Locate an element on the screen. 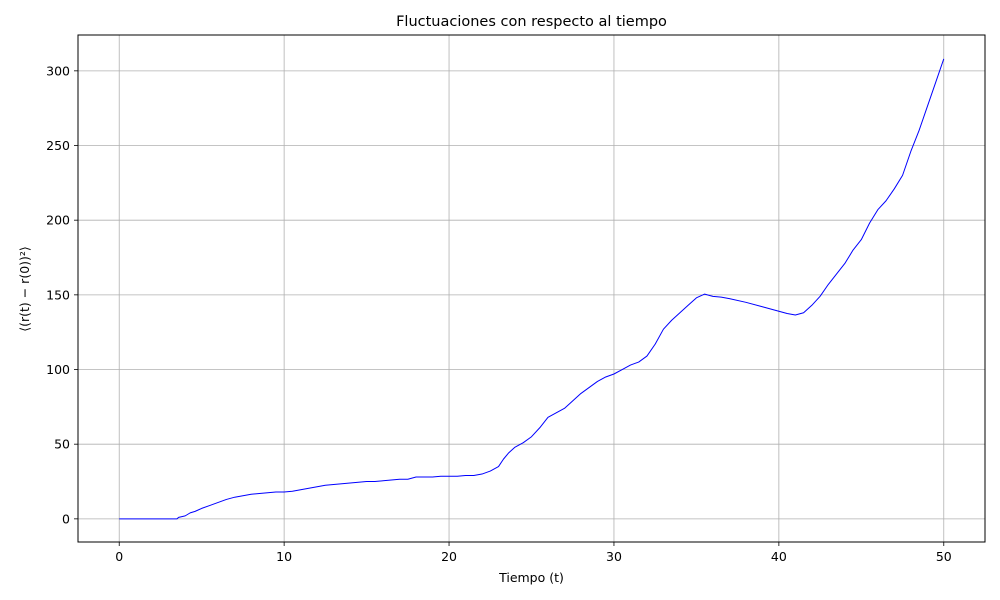 Image resolution: width=1000 pixels, height=600 pixels. y-tick-label: 0 is located at coordinates (66, 518).